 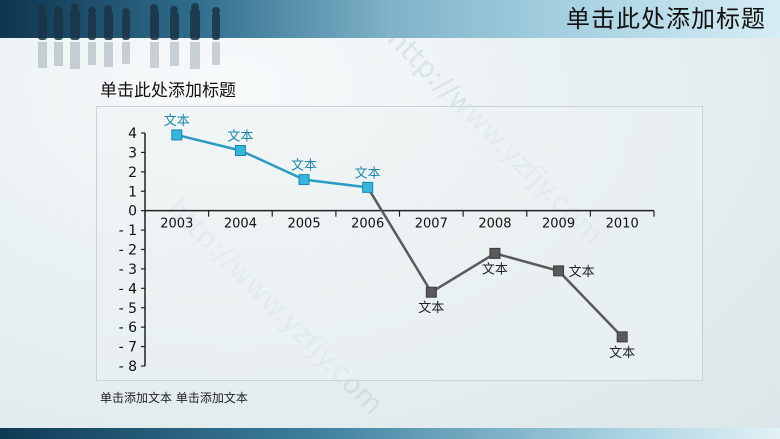 I want to click on y-tick-label: - 6, so click(x=128, y=328).